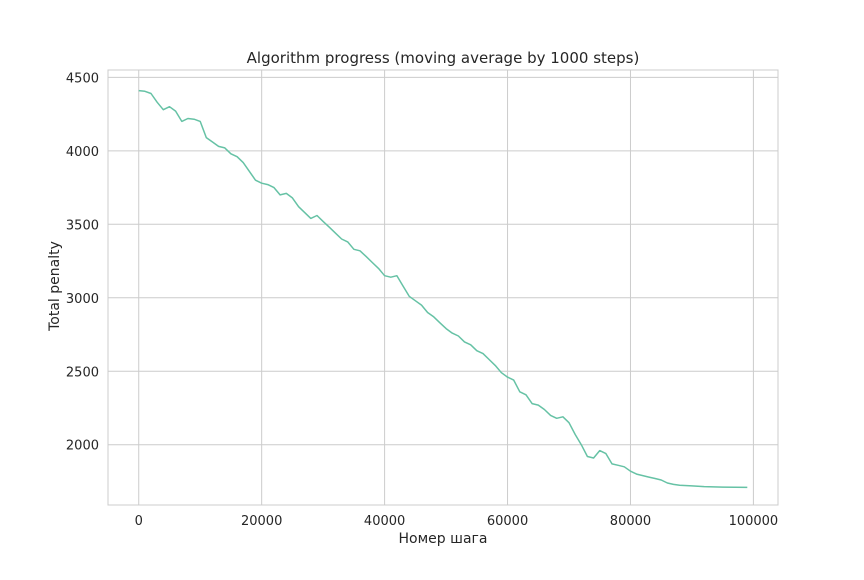 The width and height of the screenshot is (864, 580). What do you see at coordinates (457, 521) in the screenshot?
I see `x-tick-labels: 0 20000 40000 60000 80000 100000` at bounding box center [457, 521].